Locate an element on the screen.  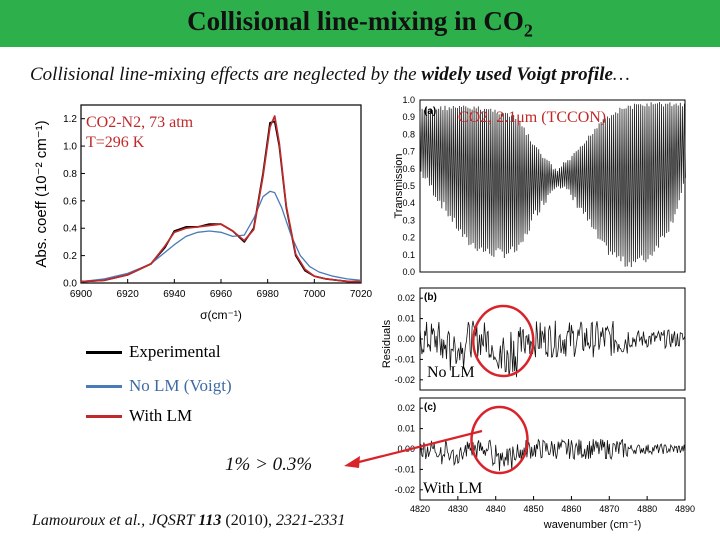
nolm-annotation: No LM is located at coordinates (451, 372).